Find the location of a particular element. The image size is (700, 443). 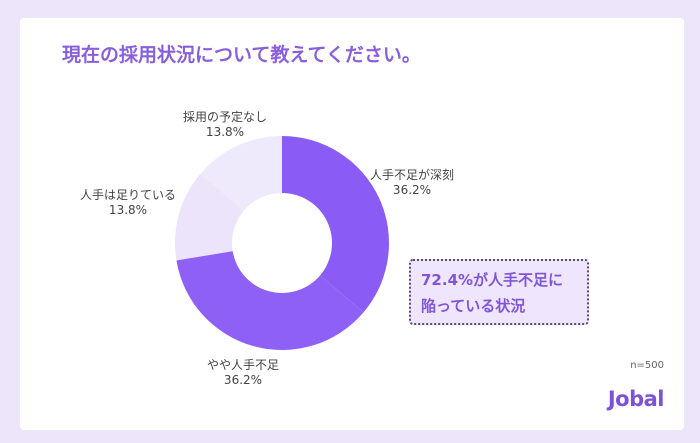

annotation-callout: 72.4%が人手不足に 陥っている状況 is located at coordinates (499, 292).